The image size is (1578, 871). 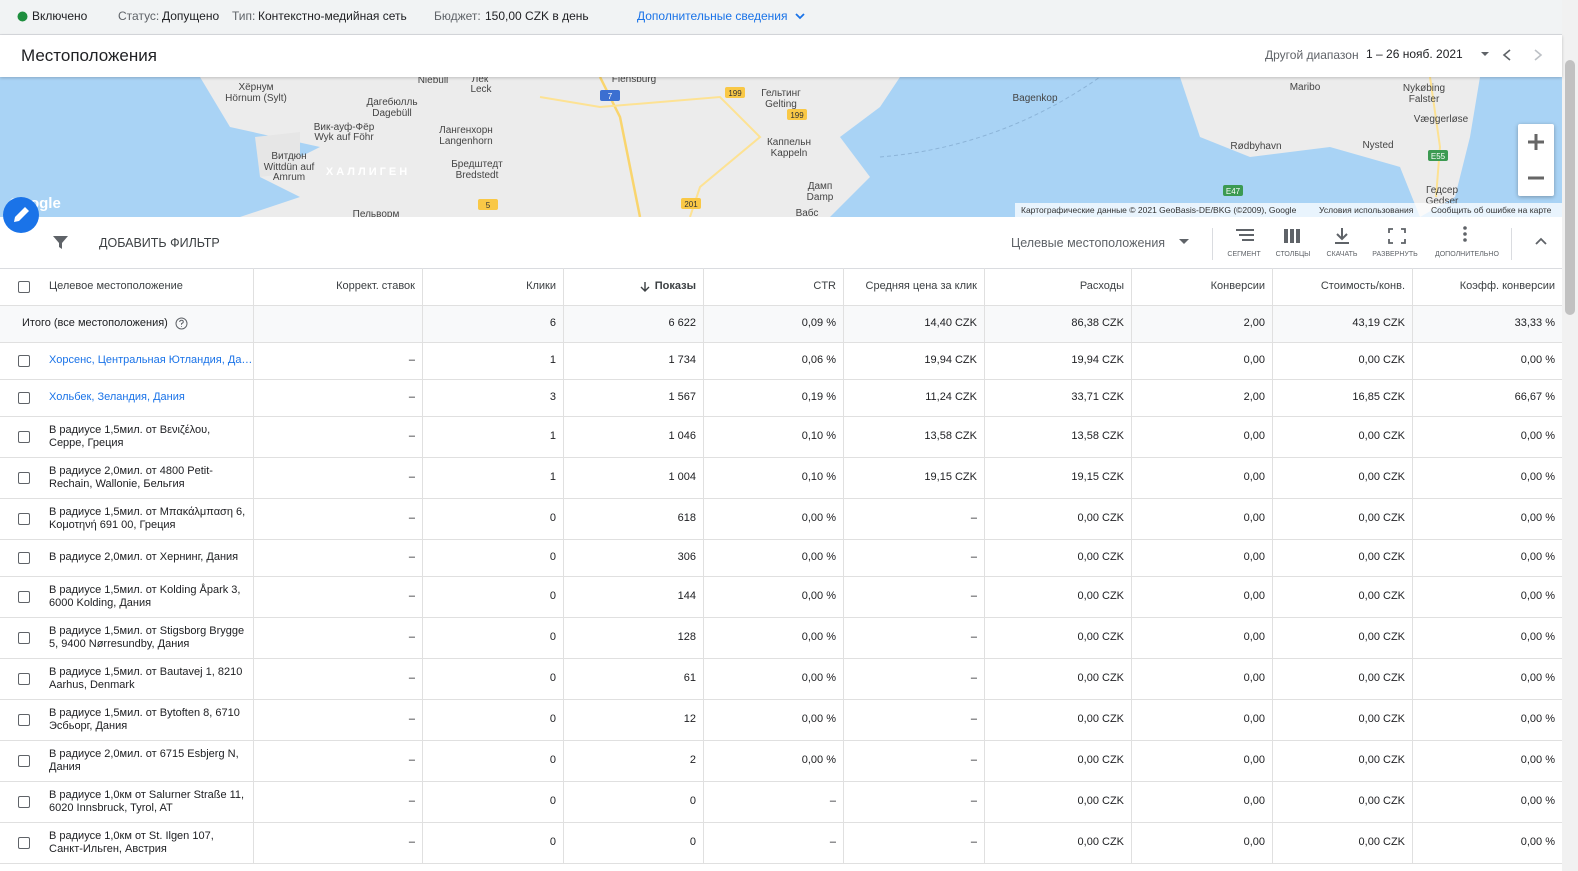 I want to click on scrollbar-thumb, so click(x=1570, y=187).